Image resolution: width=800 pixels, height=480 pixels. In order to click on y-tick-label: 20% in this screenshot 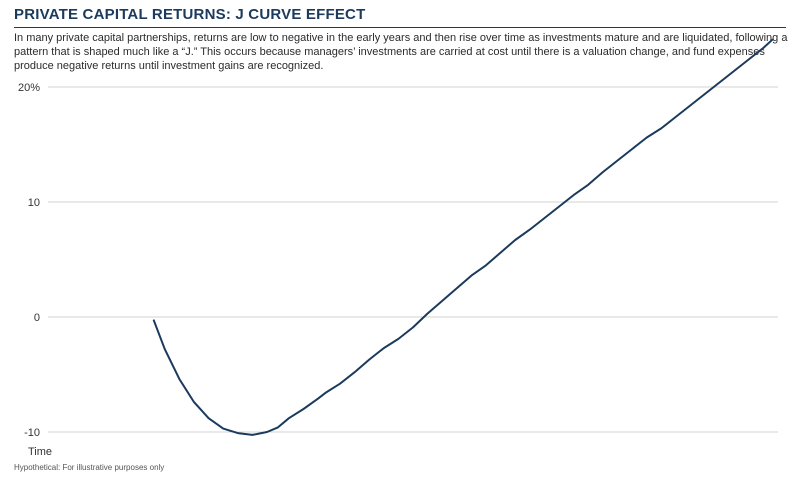, I will do `click(29, 88)`.